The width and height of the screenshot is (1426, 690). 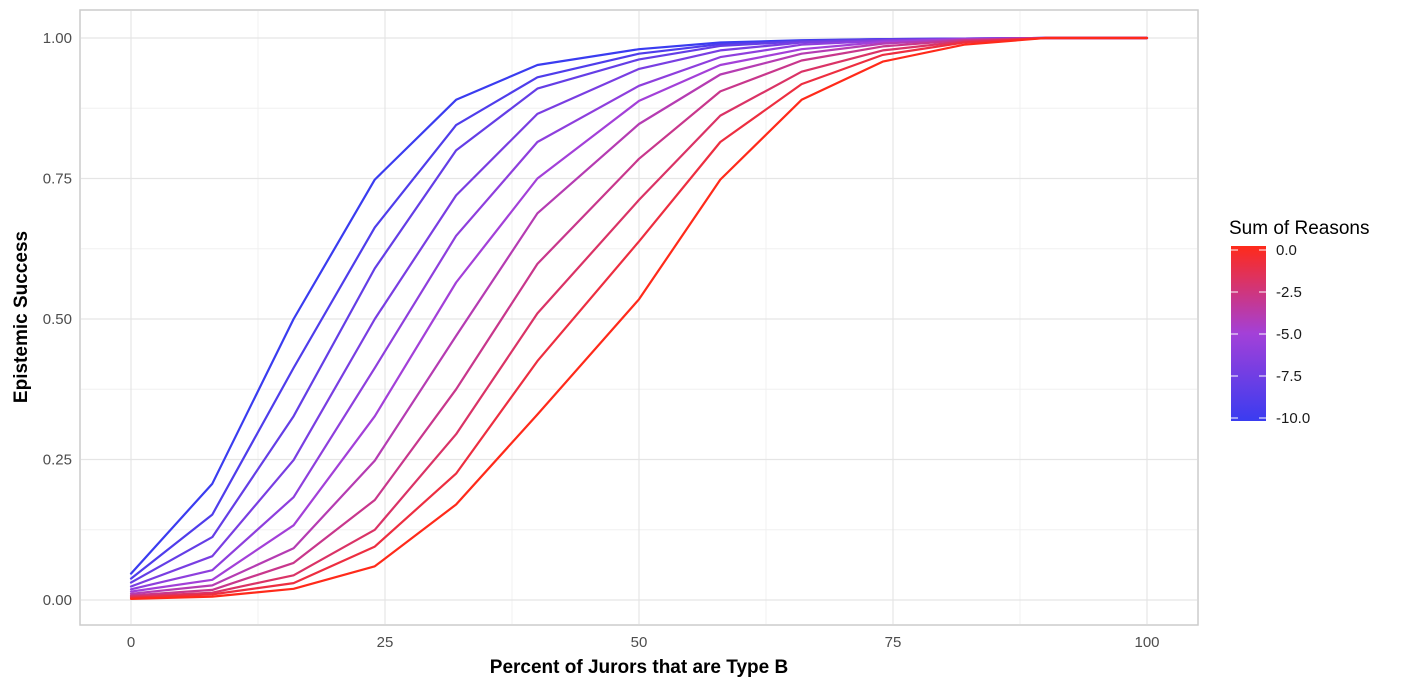 I want to click on y-axis-ticks: 0.00 0.25 0.50 0.75 1.00, so click(x=57, y=319).